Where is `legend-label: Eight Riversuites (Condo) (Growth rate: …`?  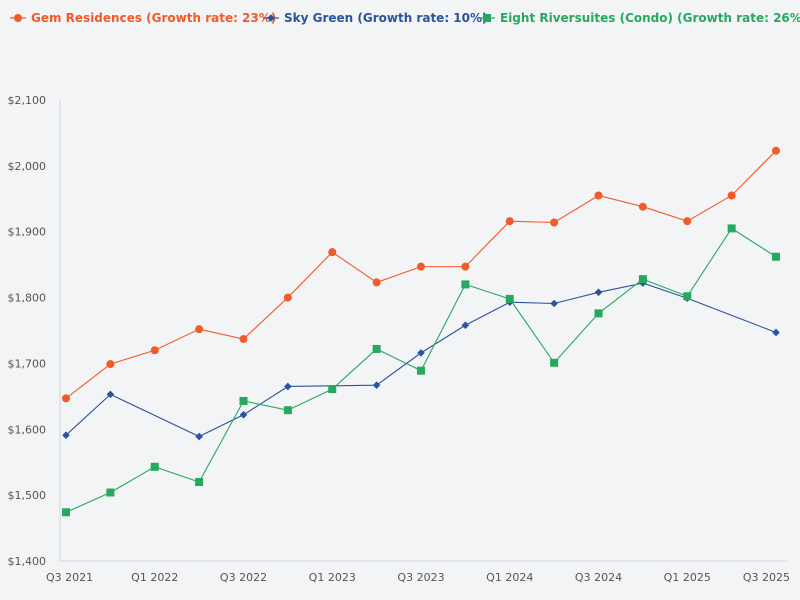 legend-label: Eight Riversuites (Condo) (Growth rate: … is located at coordinates (650, 18).